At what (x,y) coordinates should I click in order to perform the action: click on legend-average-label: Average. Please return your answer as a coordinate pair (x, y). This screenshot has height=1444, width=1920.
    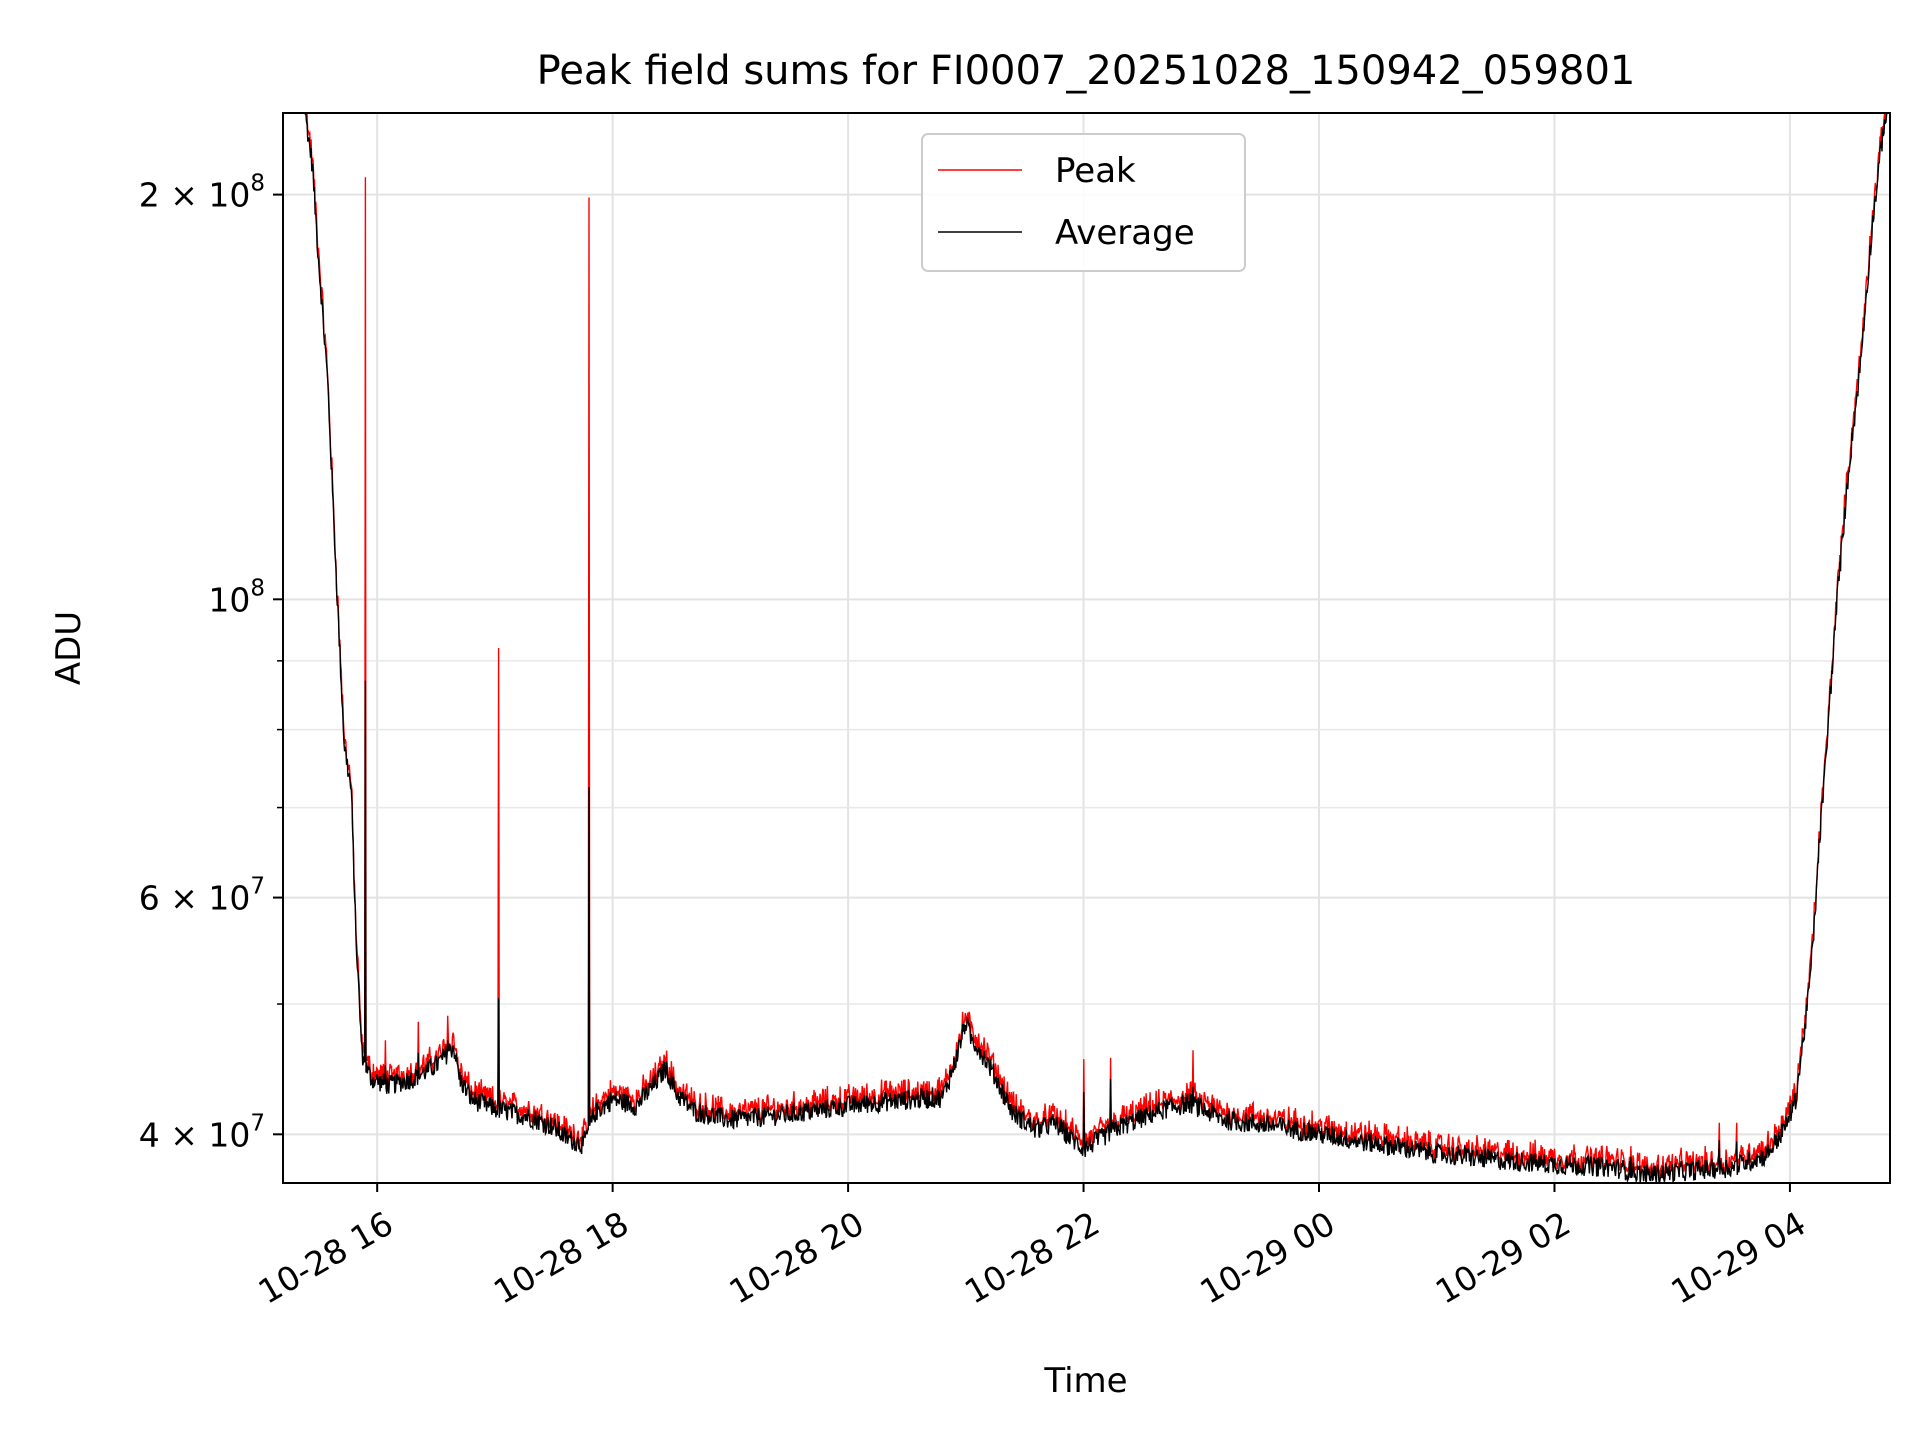
    Looking at the image, I should click on (1125, 233).